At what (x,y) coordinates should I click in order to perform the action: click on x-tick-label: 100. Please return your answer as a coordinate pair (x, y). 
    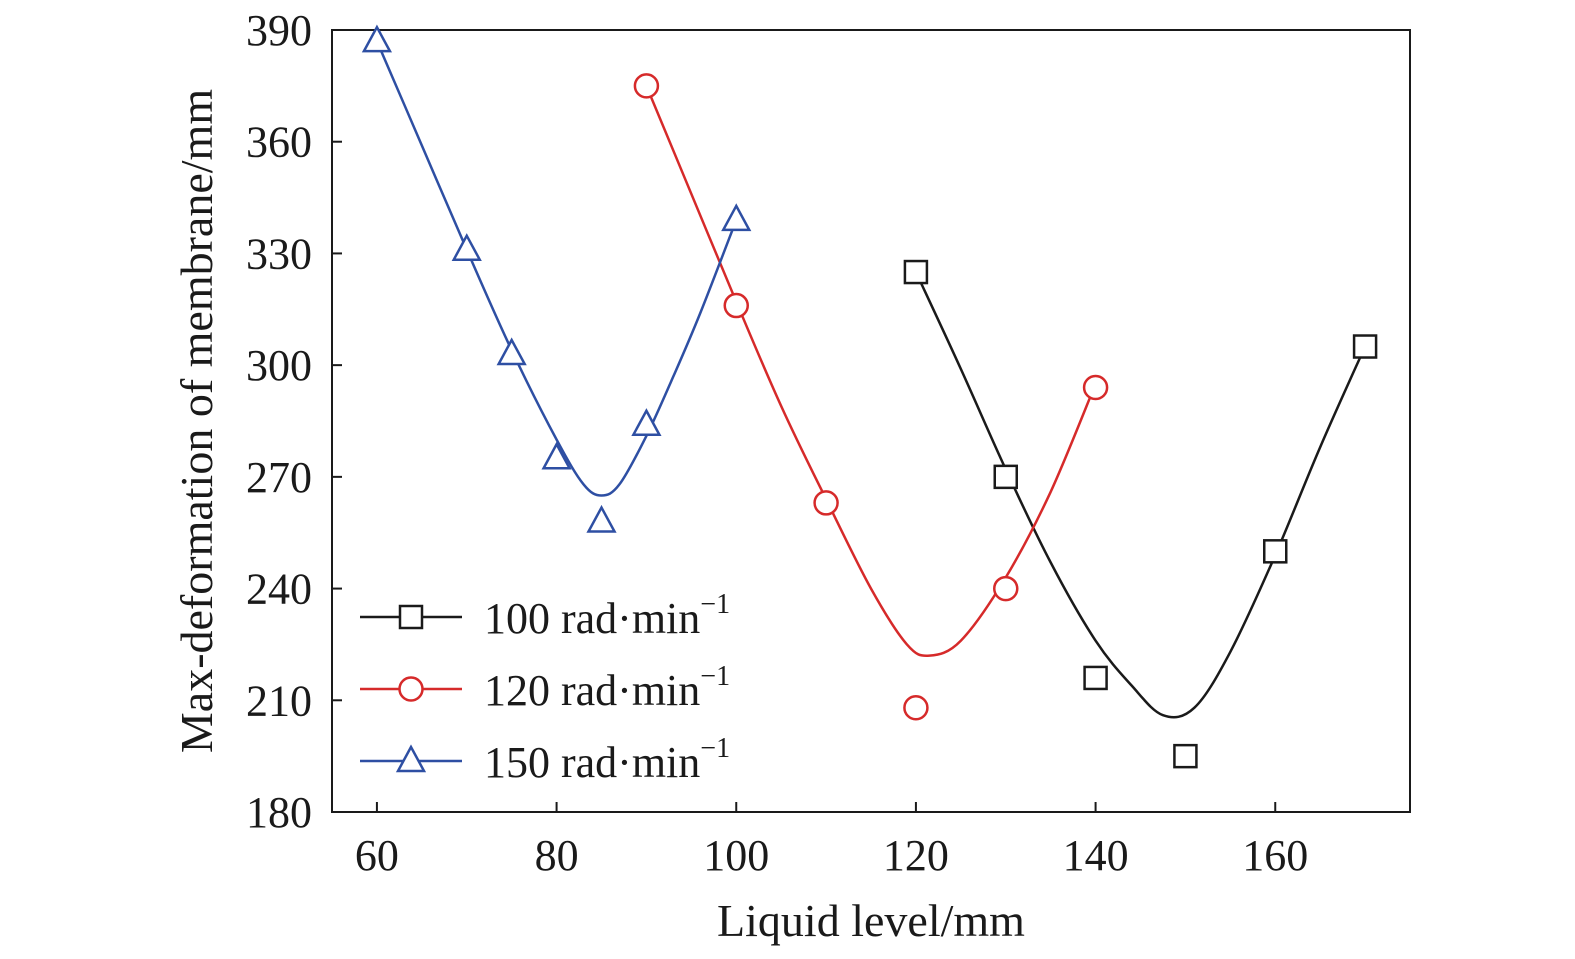
    Looking at the image, I should click on (736, 855).